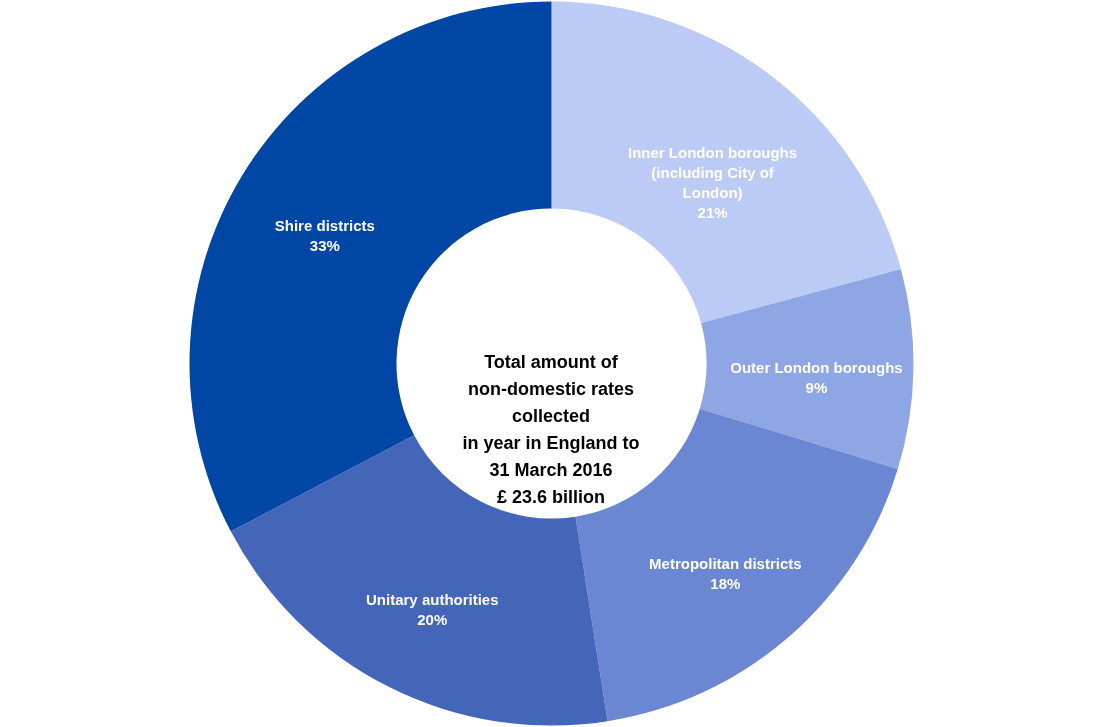 This screenshot has height=727, width=1103. I want to click on slice-label: Shire districts, so click(324, 226).